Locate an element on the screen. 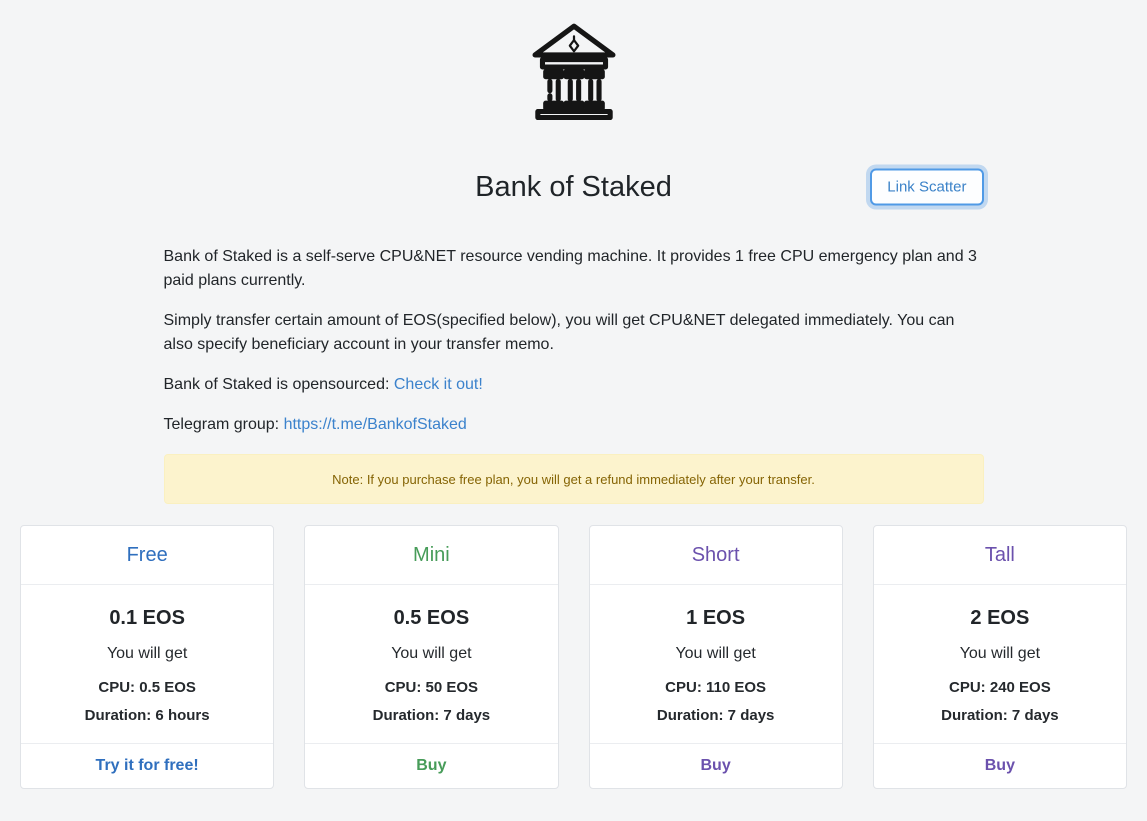  telegram-group-link: https://t.me/BankofStaked is located at coordinates (375, 424).